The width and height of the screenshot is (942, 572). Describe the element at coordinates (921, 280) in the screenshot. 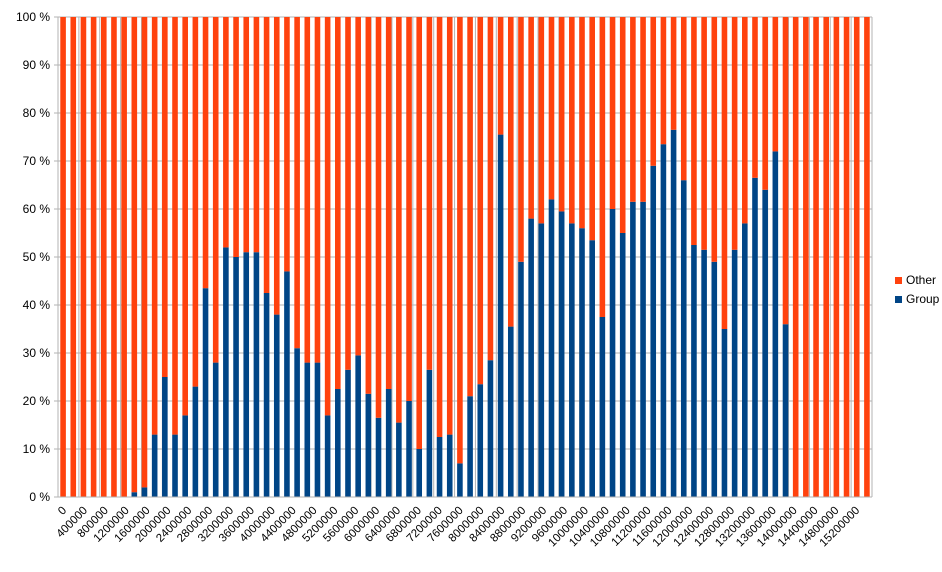

I see `legend-label: Other` at that location.